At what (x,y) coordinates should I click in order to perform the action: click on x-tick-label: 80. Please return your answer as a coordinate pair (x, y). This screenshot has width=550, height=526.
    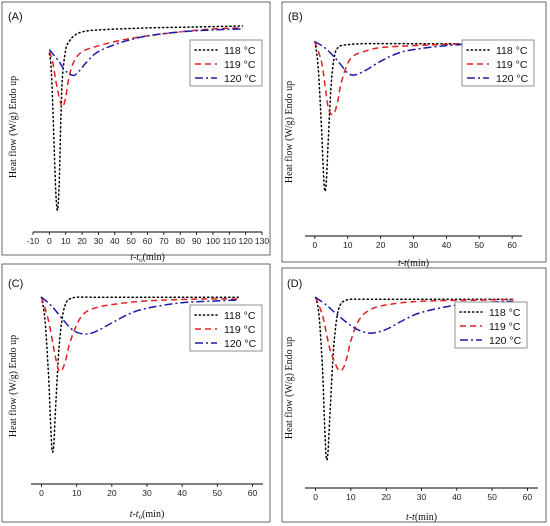
    Looking at the image, I should click on (180, 241).